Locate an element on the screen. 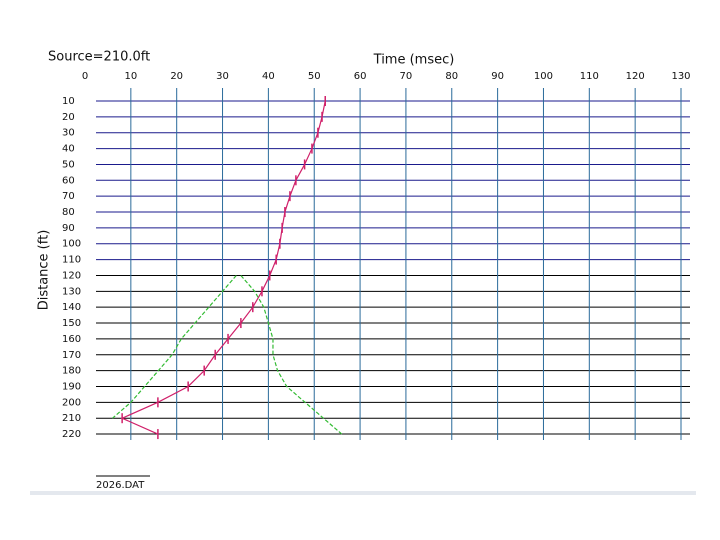  x-tick-label: 90 is located at coordinates (497, 76).